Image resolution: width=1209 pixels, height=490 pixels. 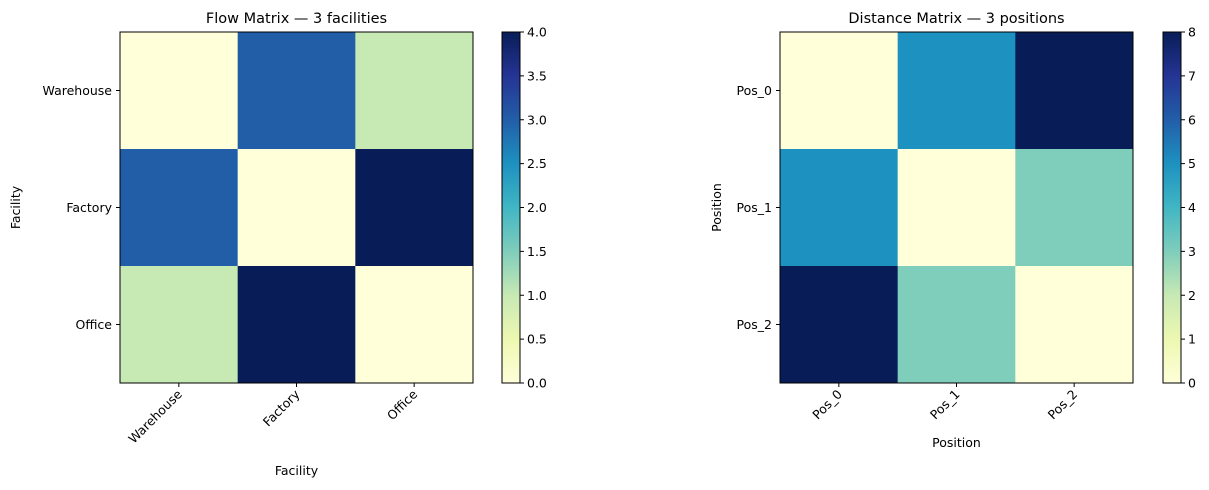 What do you see at coordinates (297, 470) in the screenshot?
I see `x-axis-label: Facility` at bounding box center [297, 470].